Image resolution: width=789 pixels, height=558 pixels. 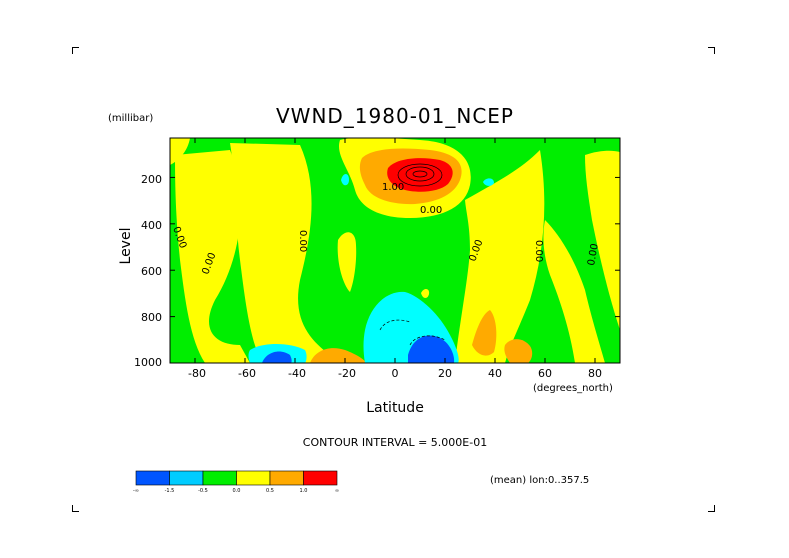 What do you see at coordinates (247, 373) in the screenshot?
I see `x-tick-label: -60` at bounding box center [247, 373].